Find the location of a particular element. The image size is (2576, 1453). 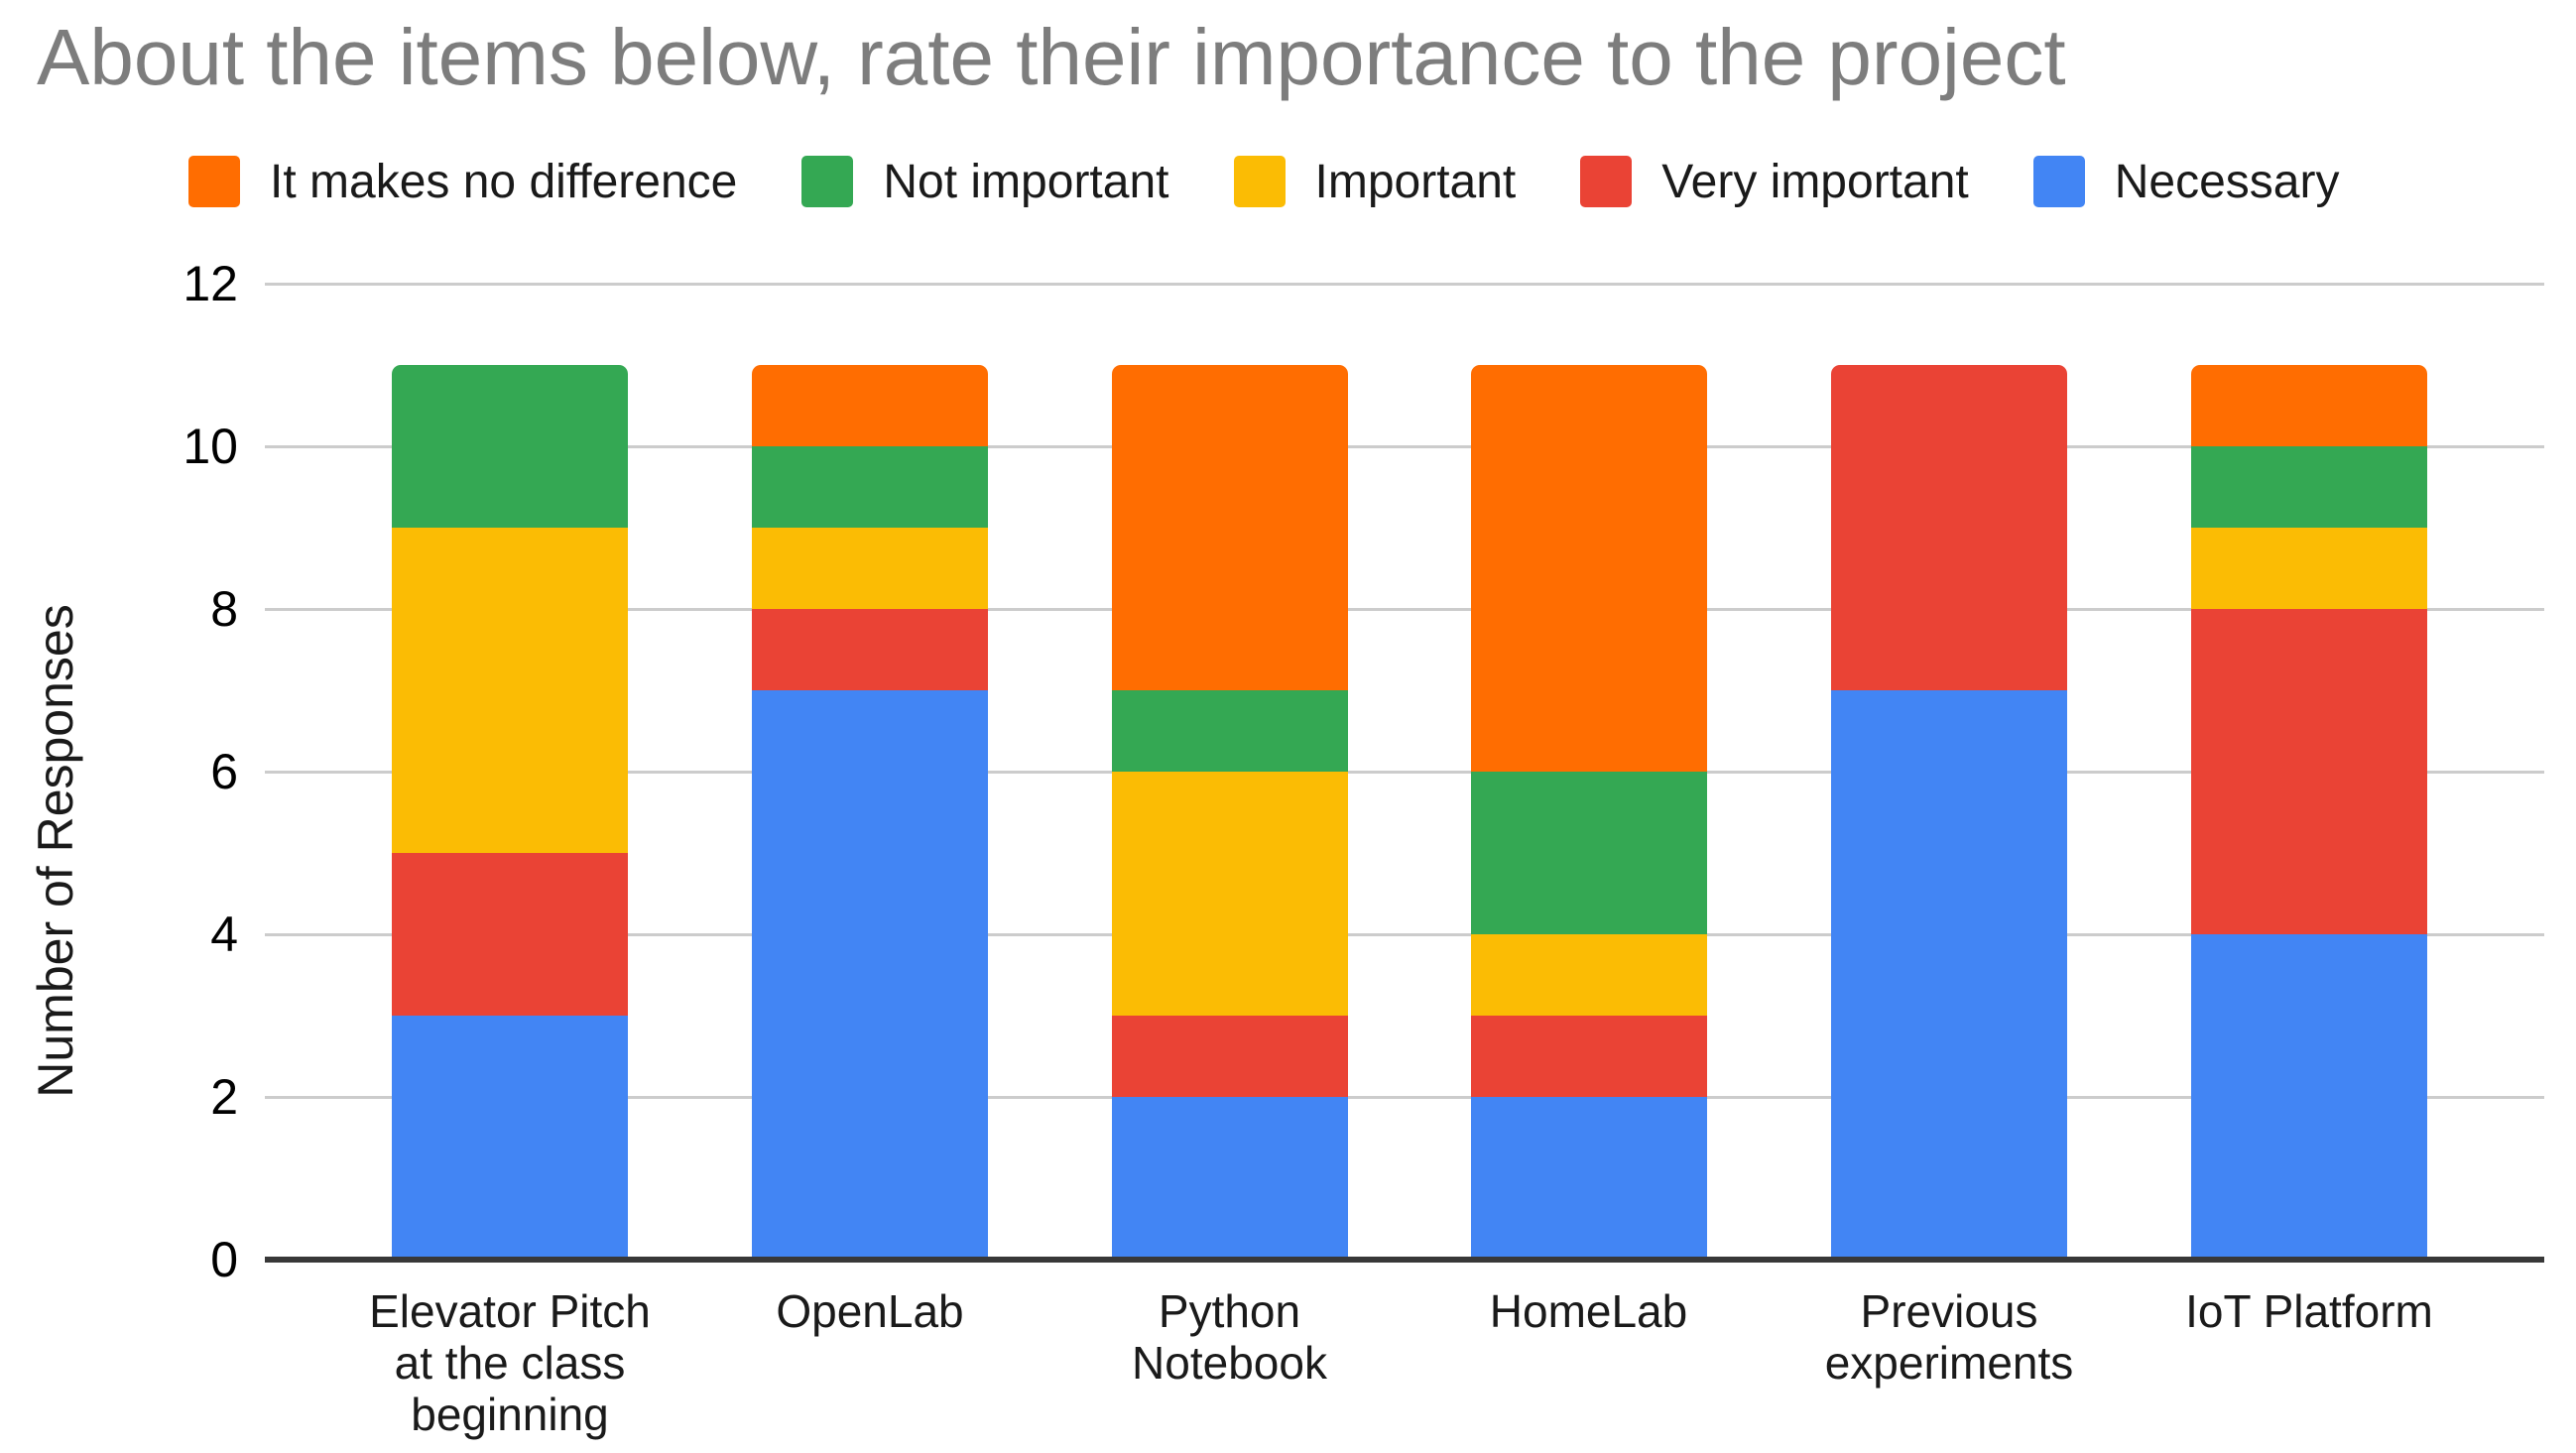

legend-item: Necessary is located at coordinates (2186, 182).